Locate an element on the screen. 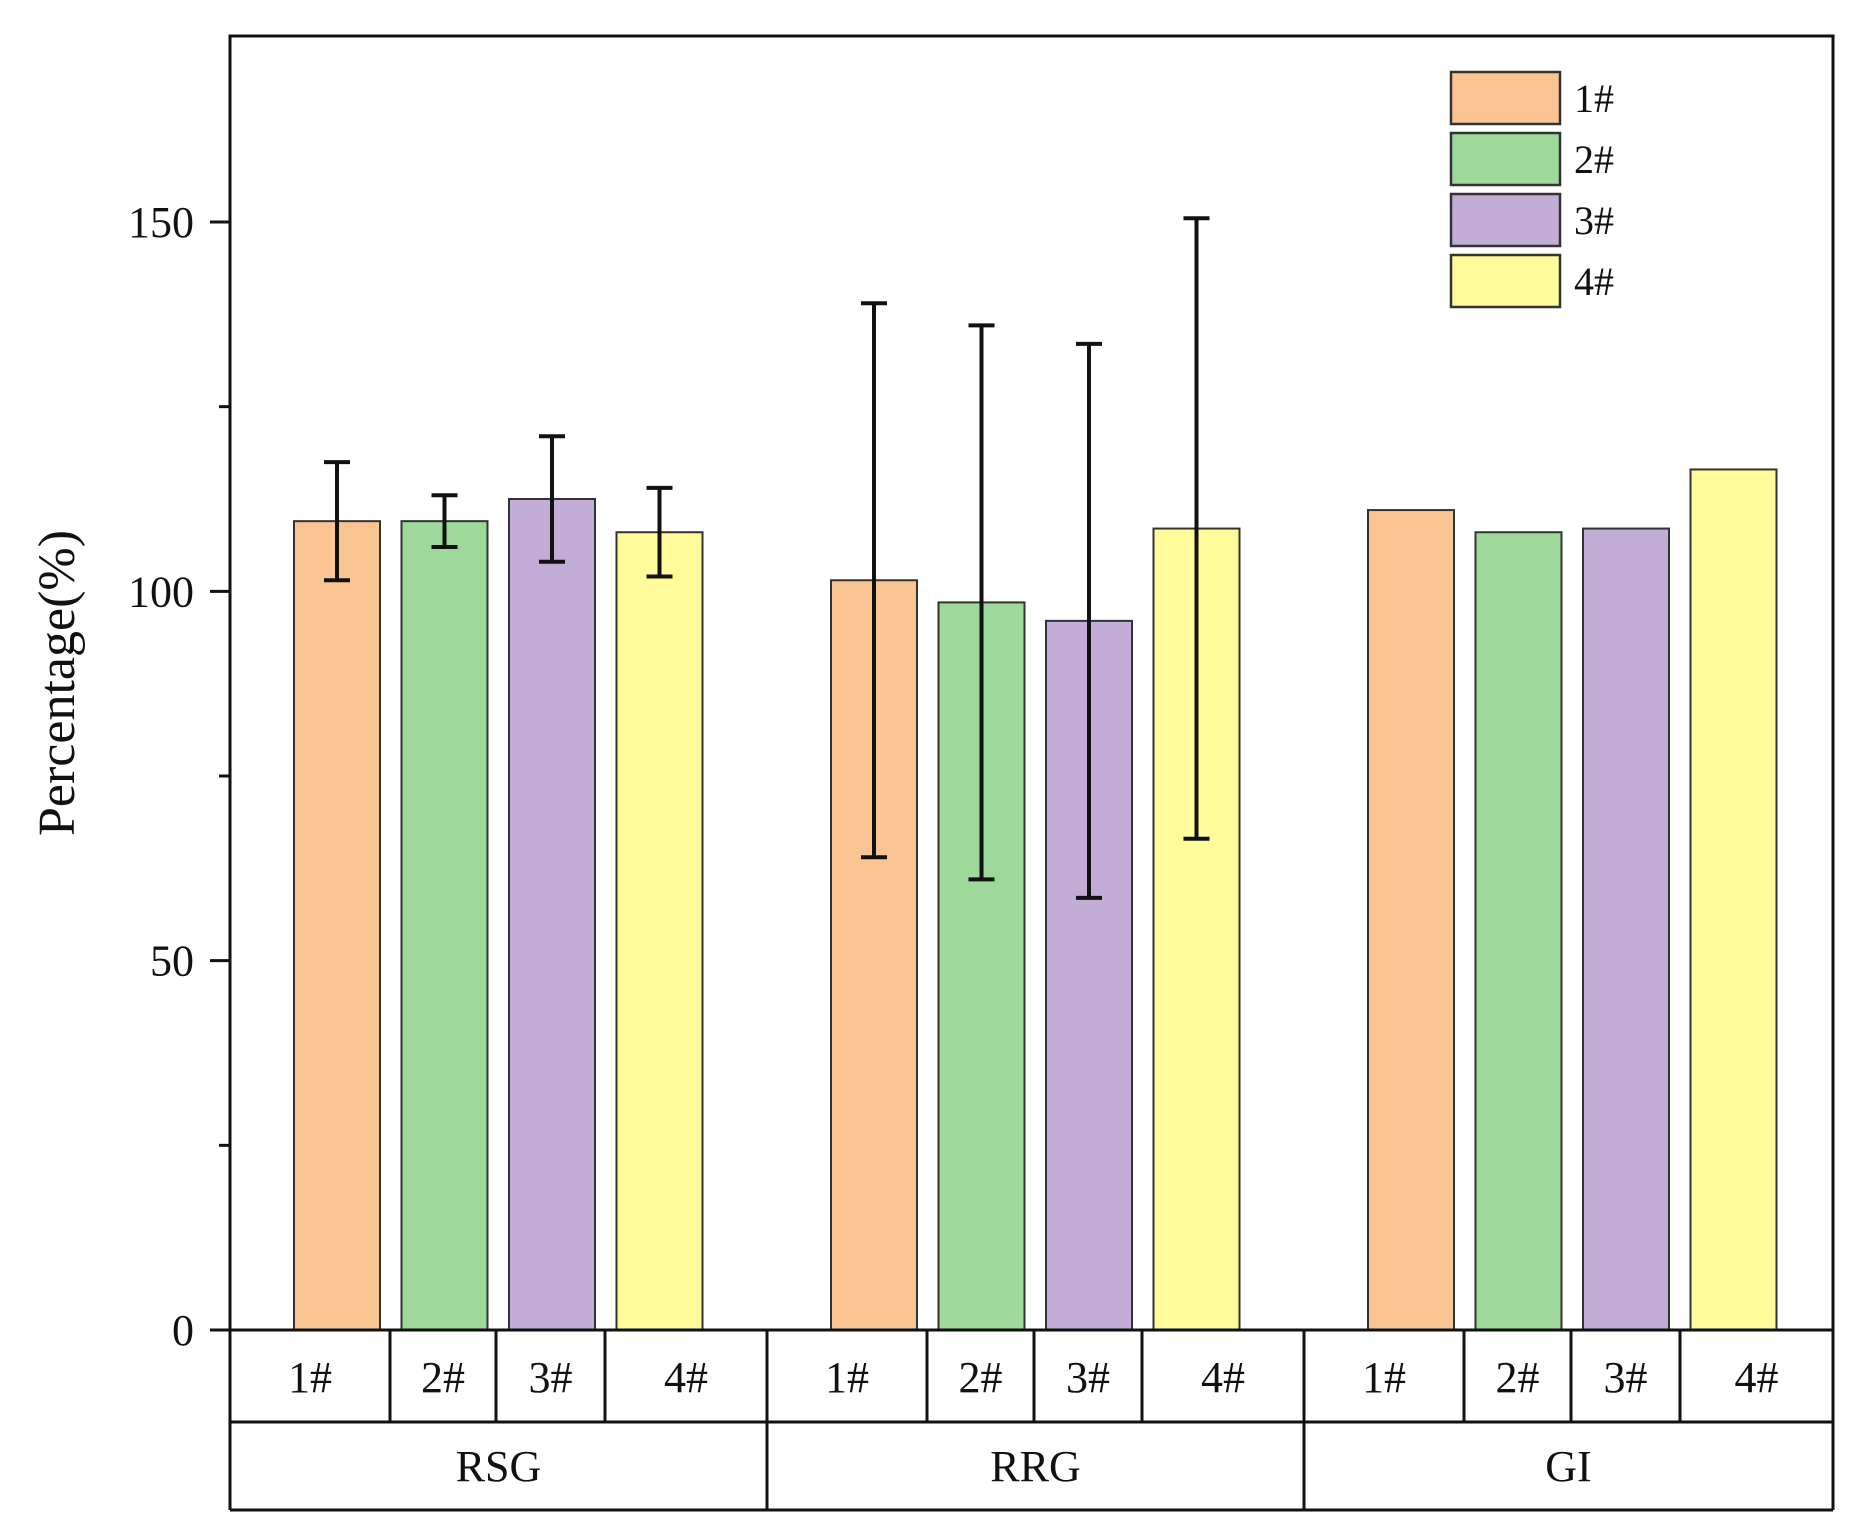 The height and width of the screenshot is (1520, 1859). y-tick-label: 0 is located at coordinates (183, 1330).